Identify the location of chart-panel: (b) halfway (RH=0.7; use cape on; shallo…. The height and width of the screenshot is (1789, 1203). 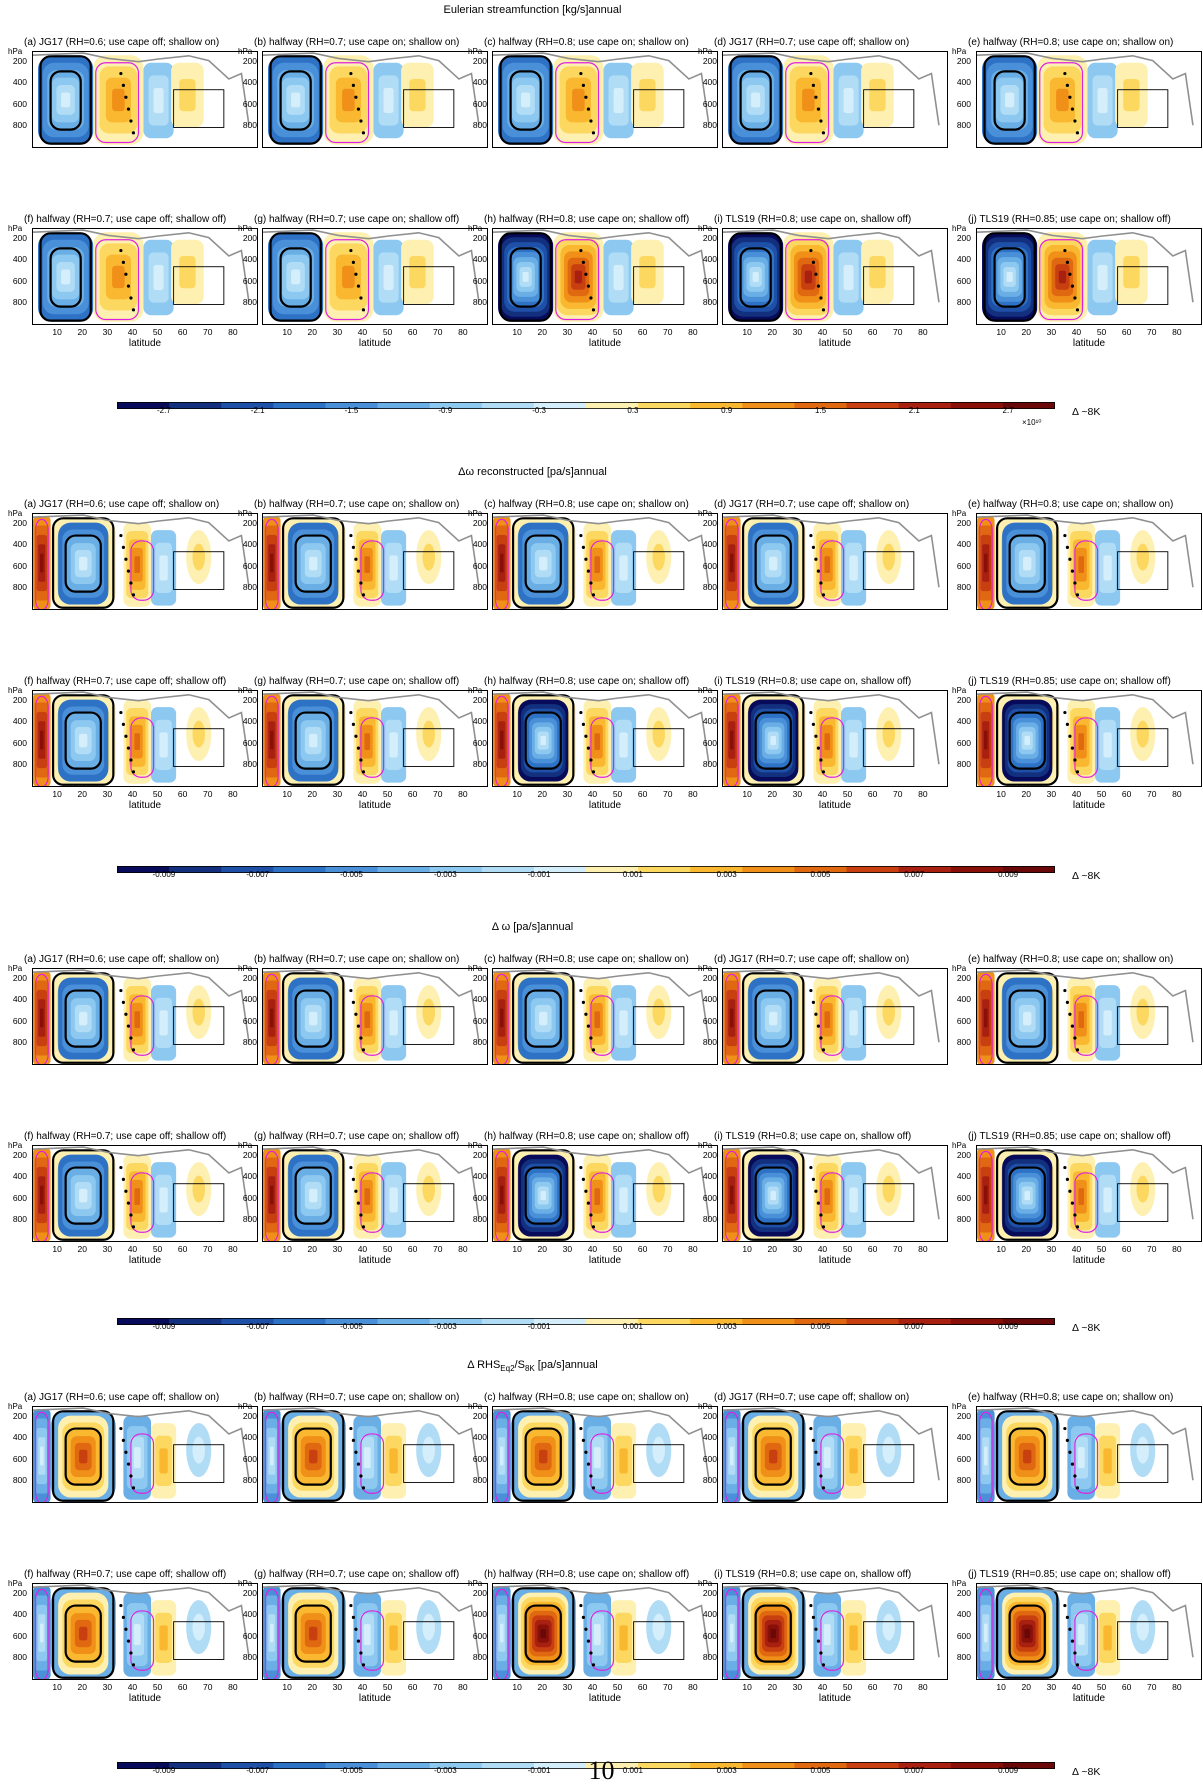
(363, 92).